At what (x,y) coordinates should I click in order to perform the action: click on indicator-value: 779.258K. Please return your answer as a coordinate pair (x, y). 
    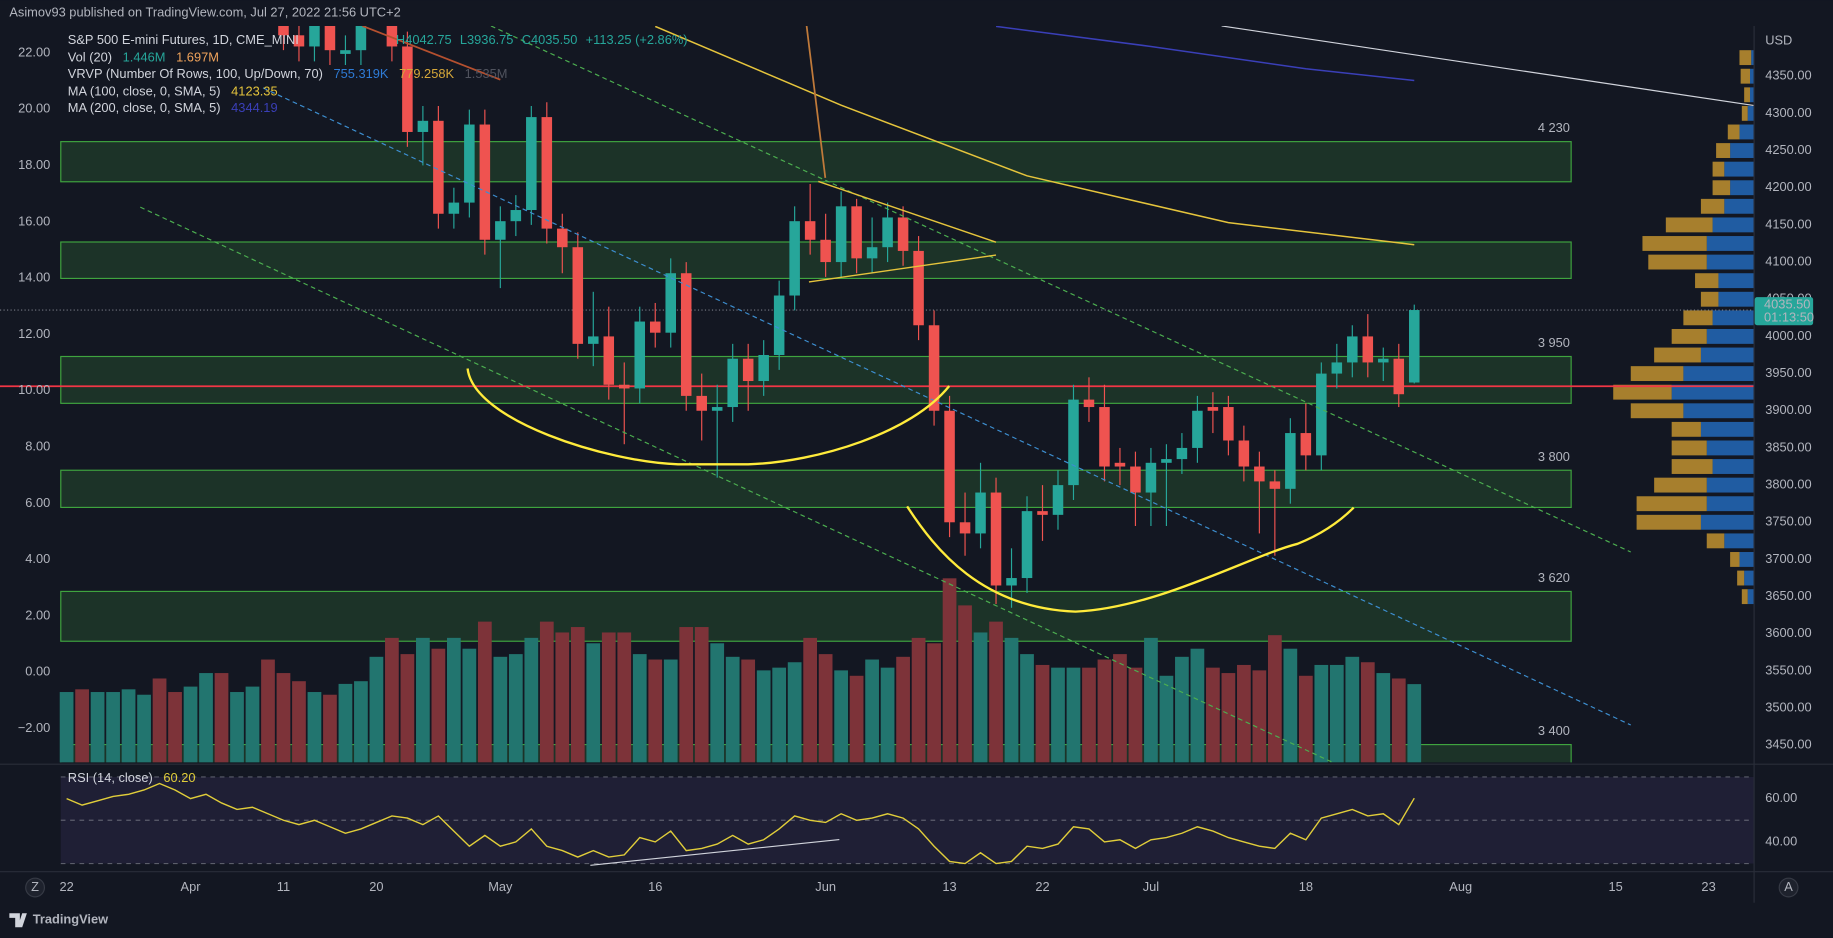
    Looking at the image, I should click on (426, 73).